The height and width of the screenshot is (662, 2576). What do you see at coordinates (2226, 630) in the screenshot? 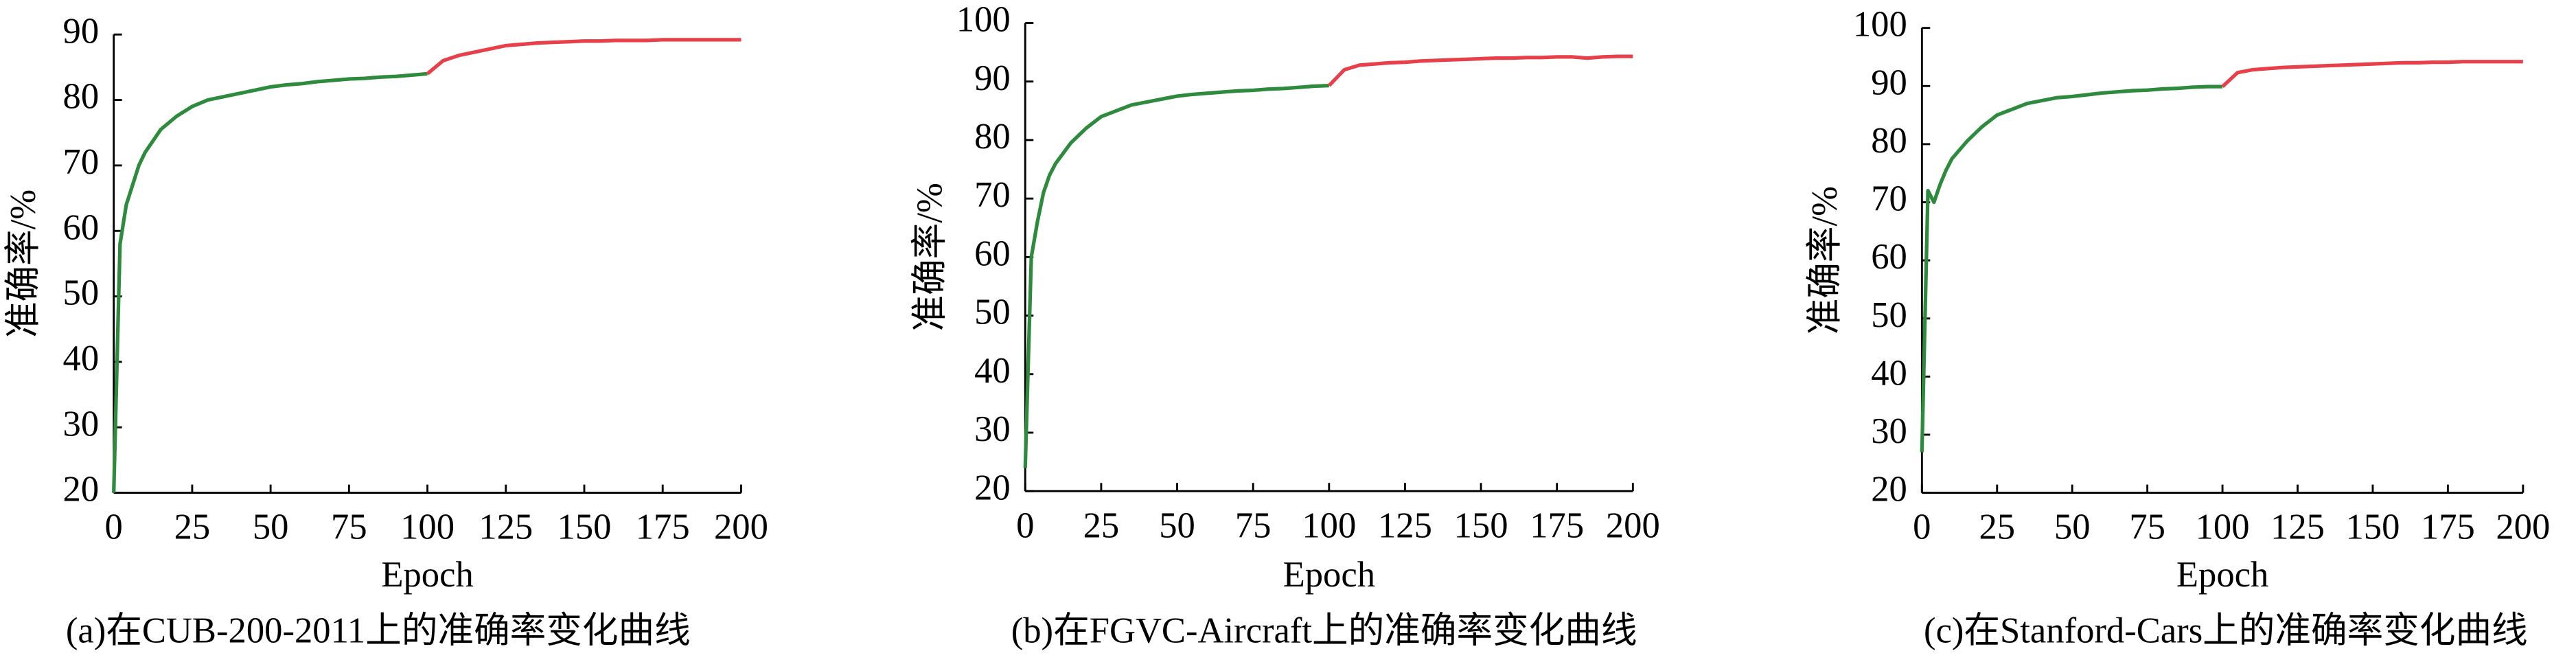
I see `caption: (c)在Stanford-Cars上的准确率变化曲线` at bounding box center [2226, 630].